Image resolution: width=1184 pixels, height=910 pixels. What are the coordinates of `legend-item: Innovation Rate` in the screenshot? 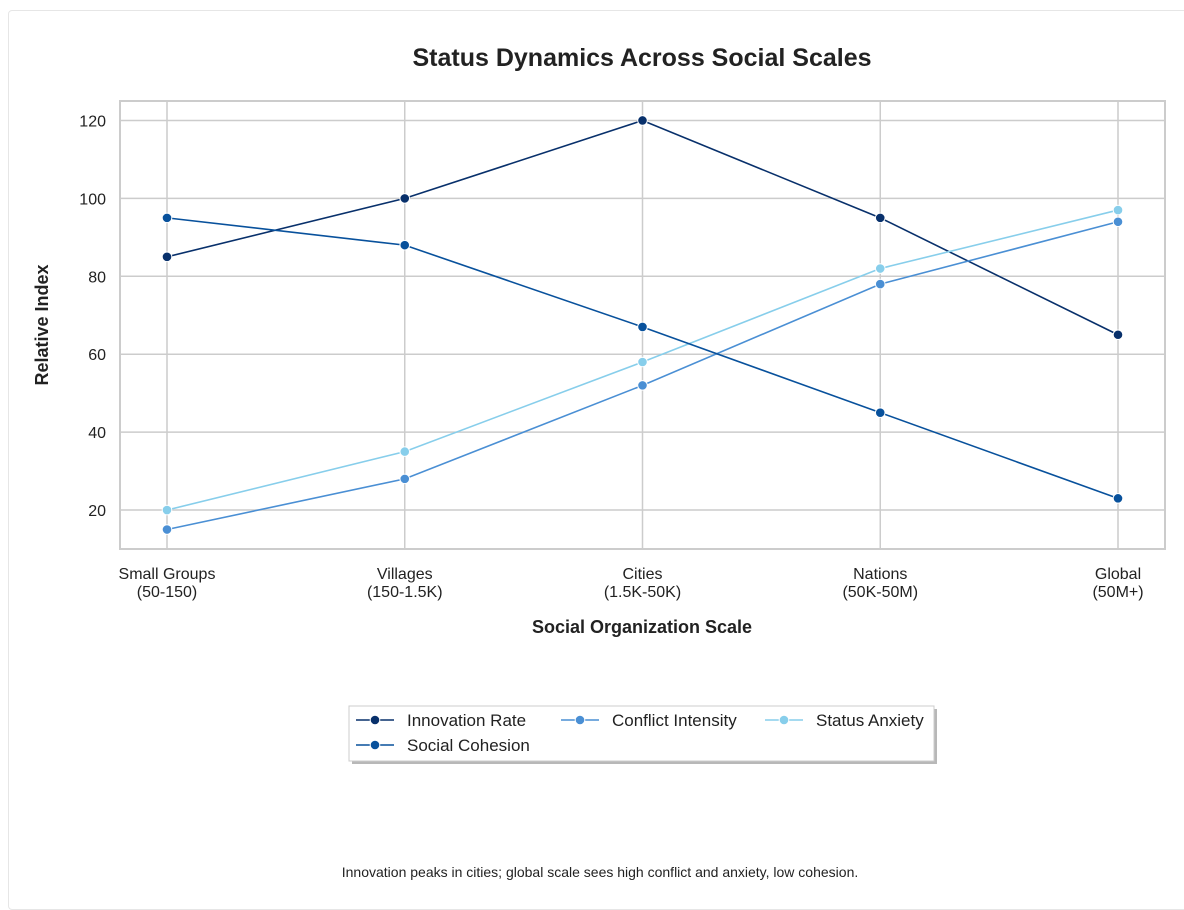 It's located at (441, 720).